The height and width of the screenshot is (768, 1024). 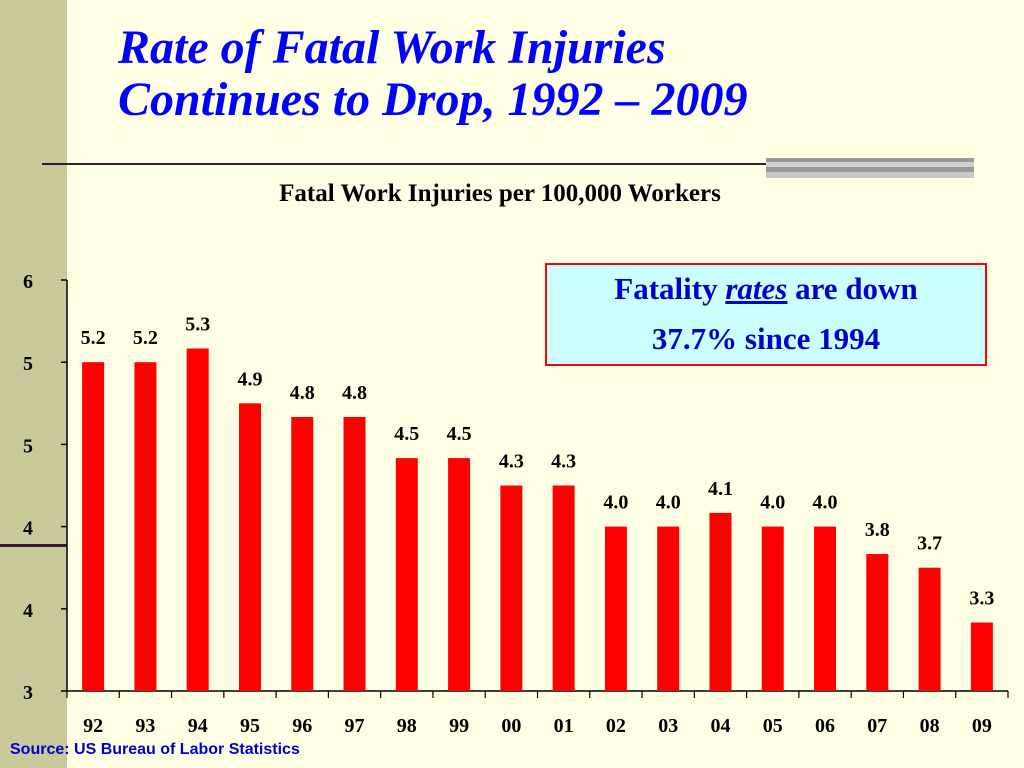 What do you see at coordinates (392, 47) in the screenshot?
I see `slide-title-line-1: Rate of Fatal Work Injuries` at bounding box center [392, 47].